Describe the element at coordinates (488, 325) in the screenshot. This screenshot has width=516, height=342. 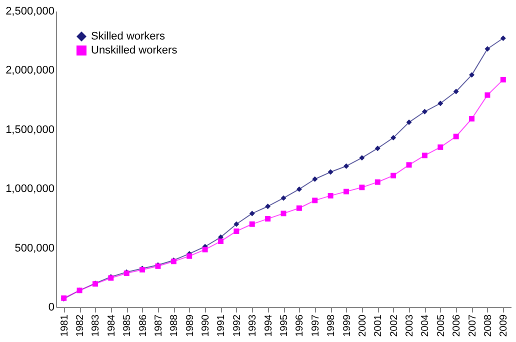
I see `x-tick-label: 2008` at that location.